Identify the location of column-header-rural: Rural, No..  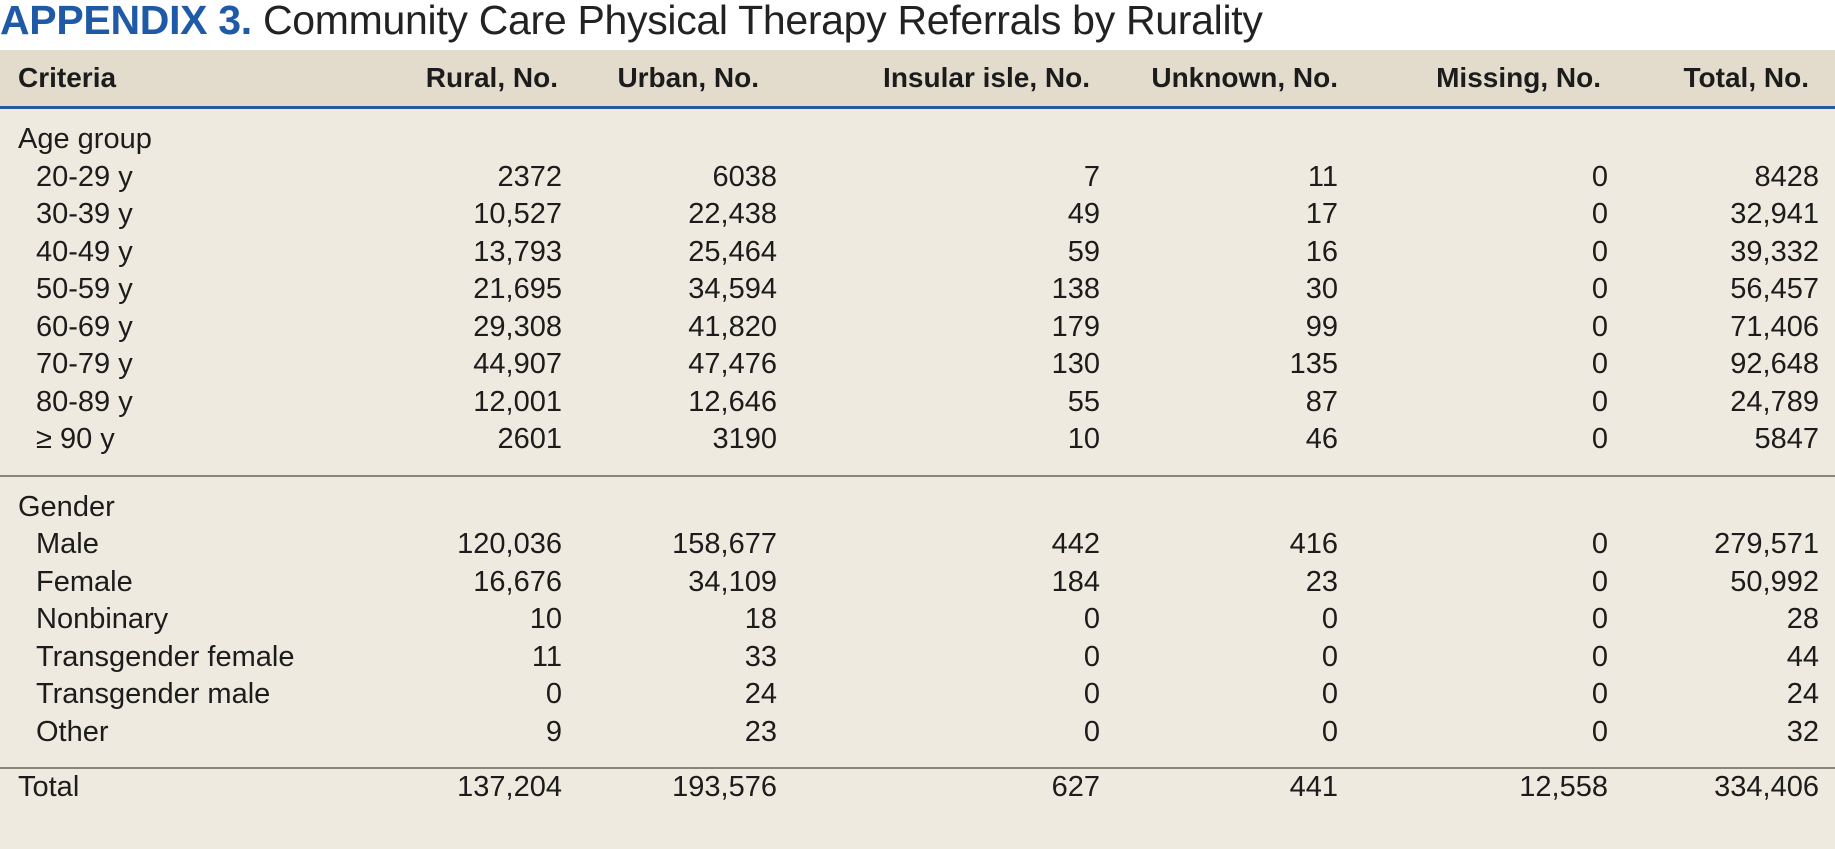
(491, 77).